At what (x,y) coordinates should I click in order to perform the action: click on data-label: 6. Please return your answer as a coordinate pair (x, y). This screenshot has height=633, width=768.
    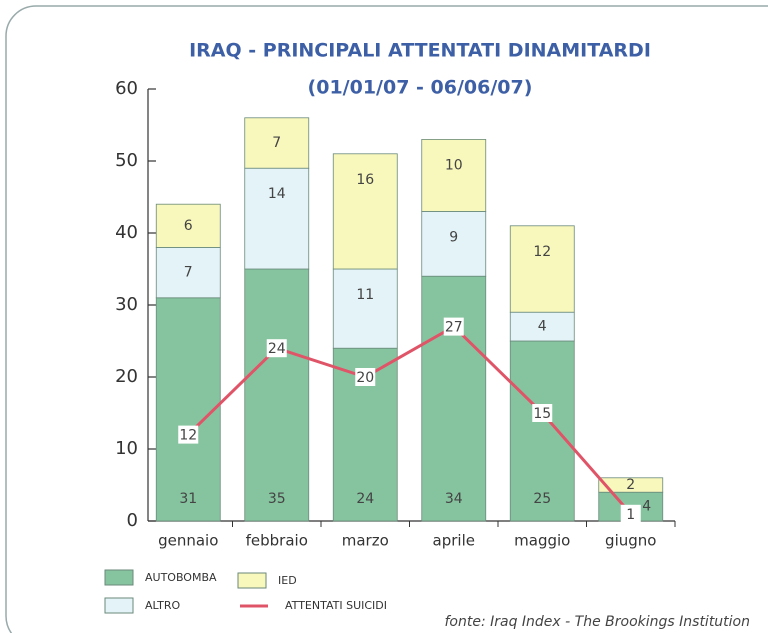
    Looking at the image, I should click on (188, 226).